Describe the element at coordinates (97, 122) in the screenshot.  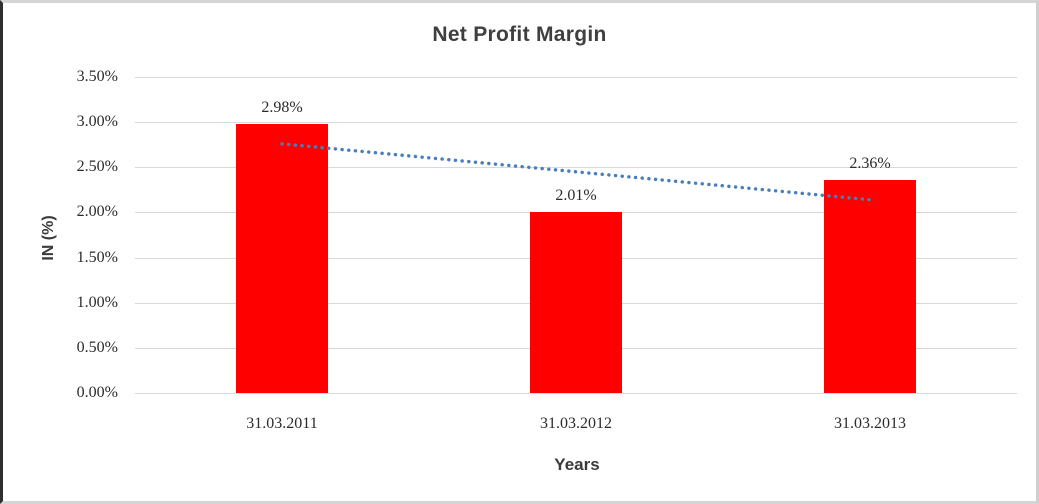
I see `y-tick-label: 3.00%` at that location.